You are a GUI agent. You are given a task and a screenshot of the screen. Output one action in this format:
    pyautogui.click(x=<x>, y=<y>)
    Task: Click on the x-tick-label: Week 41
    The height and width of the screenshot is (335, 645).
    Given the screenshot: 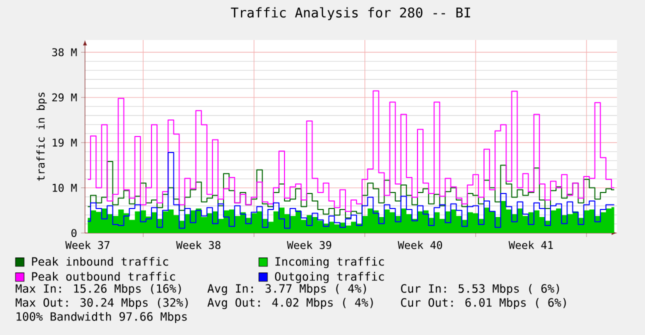 What is the action you would take?
    pyautogui.click(x=530, y=245)
    